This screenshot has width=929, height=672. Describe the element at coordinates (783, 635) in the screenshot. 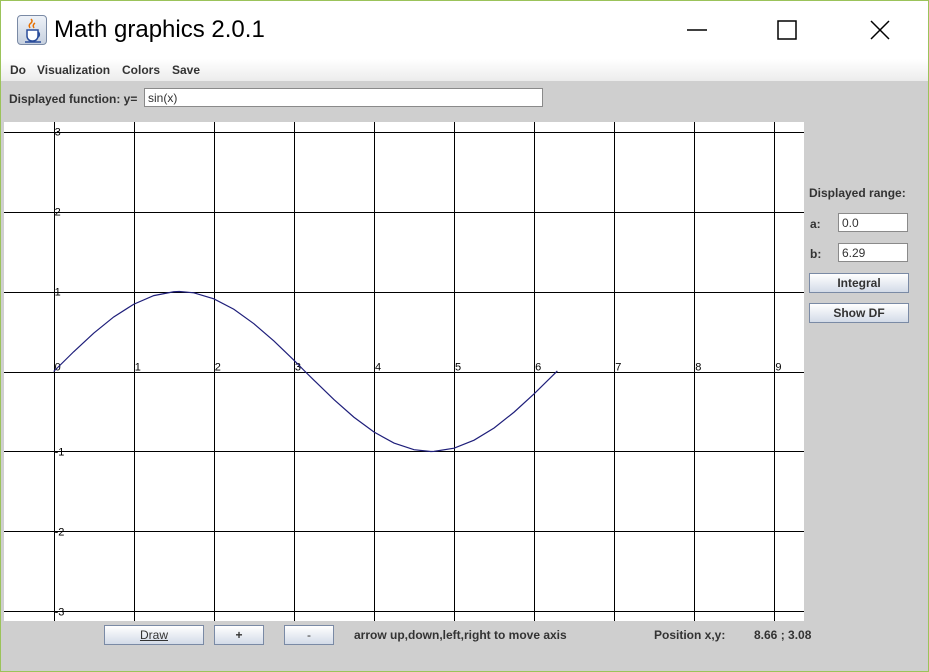

I see `position-value: 8.66 ; 3.08` at that location.